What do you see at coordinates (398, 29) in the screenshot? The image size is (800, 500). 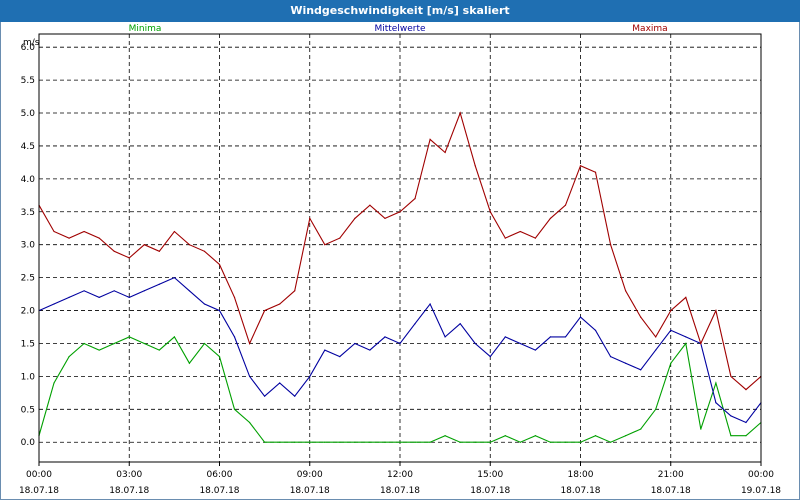 I see `legend: Minima Mittelwerte Maxima` at bounding box center [398, 29].